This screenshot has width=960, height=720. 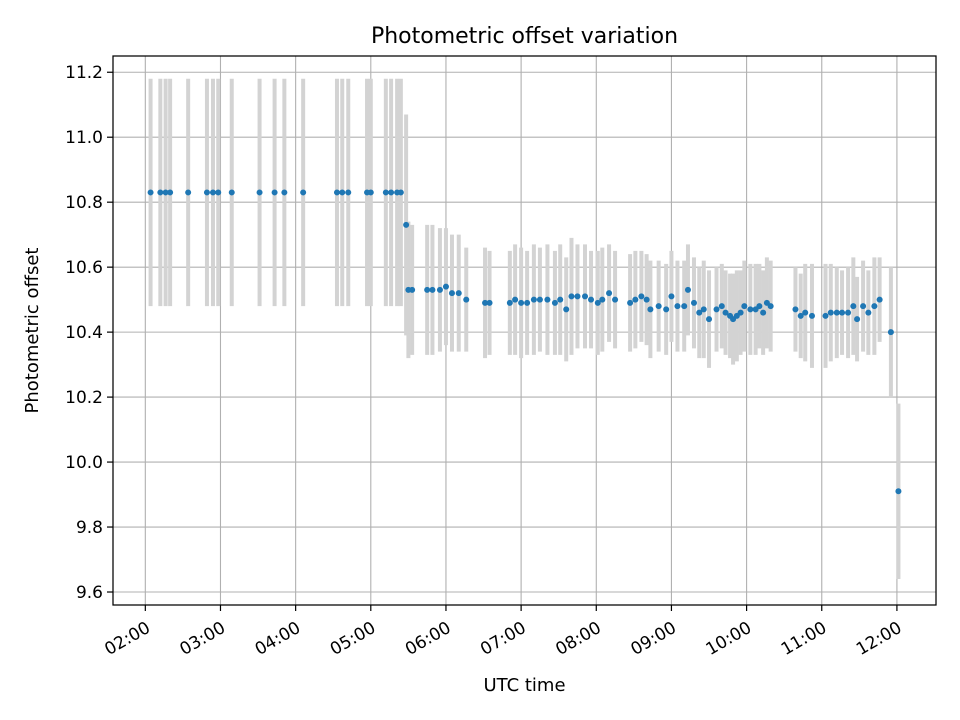 What do you see at coordinates (84, 268) in the screenshot?
I see `y-tick-label: 10.6` at bounding box center [84, 268].